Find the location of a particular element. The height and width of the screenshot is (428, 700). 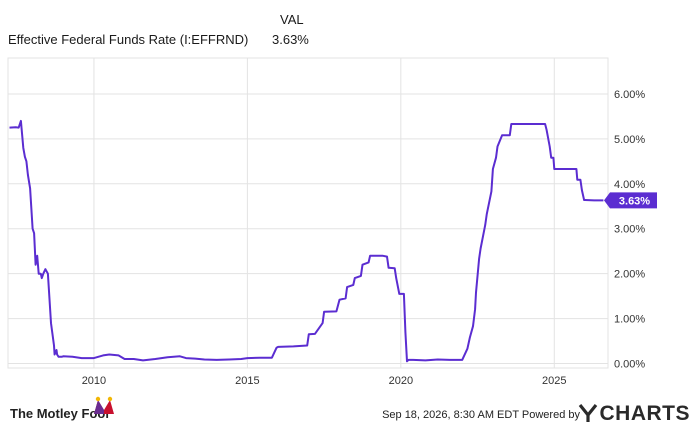

last-value-badge is located at coordinates (630, 200).